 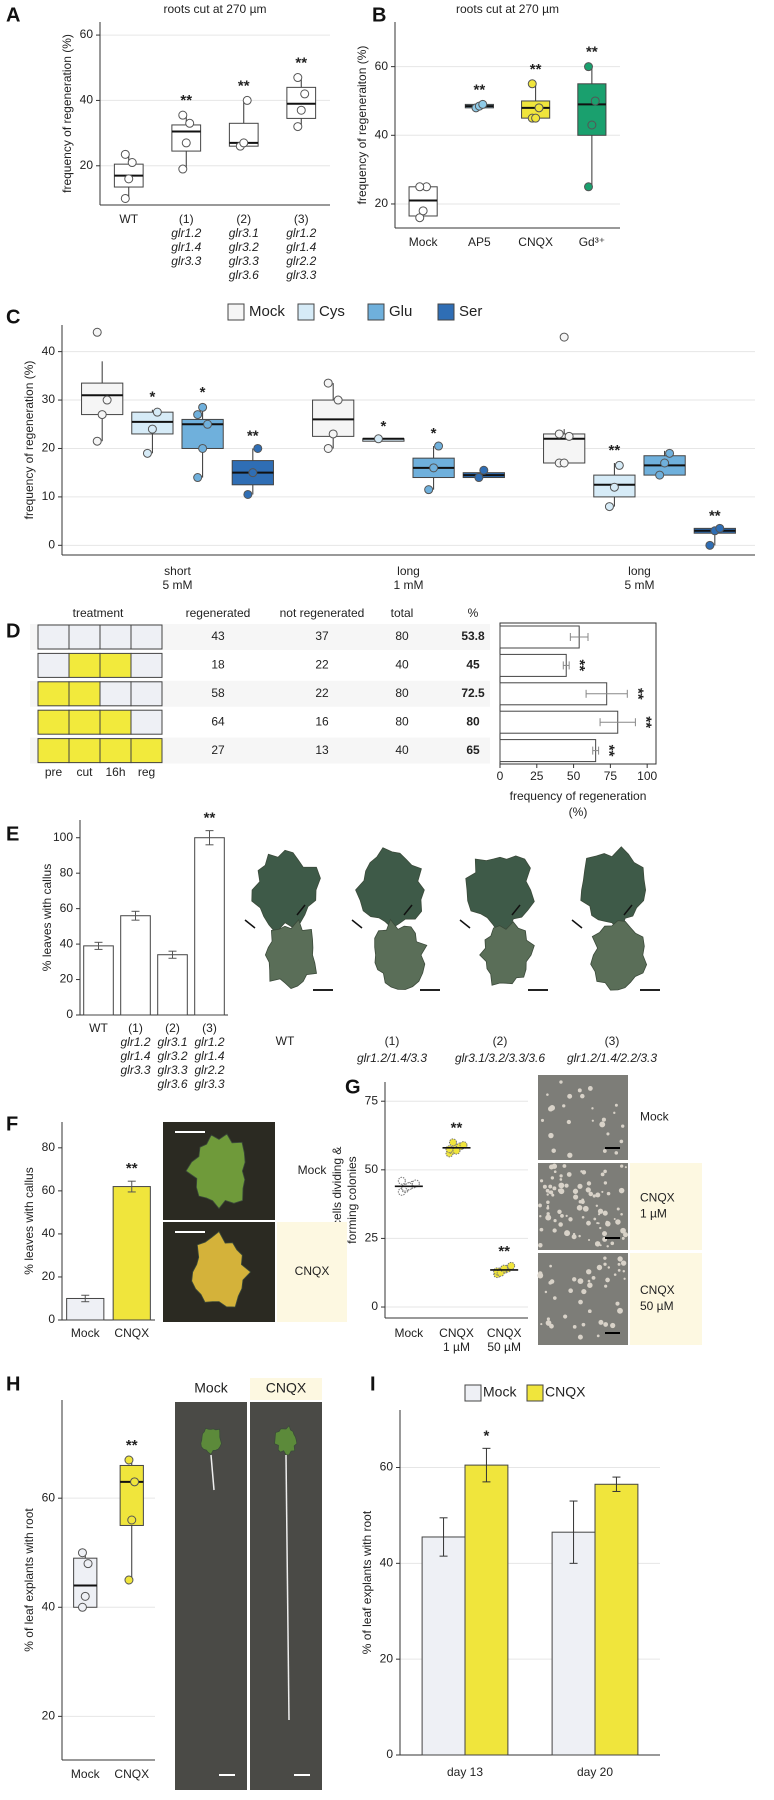 What do you see at coordinates (504, 1333) in the screenshot?
I see `x-tick-label: CNQX` at bounding box center [504, 1333].